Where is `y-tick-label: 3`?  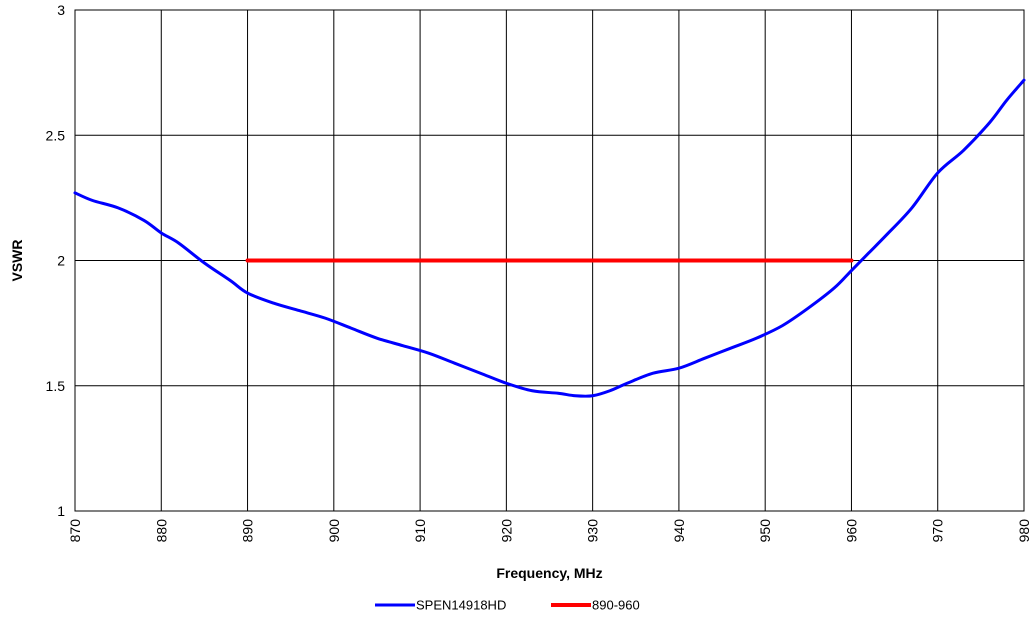
y-tick-label: 3 is located at coordinates (61, 10).